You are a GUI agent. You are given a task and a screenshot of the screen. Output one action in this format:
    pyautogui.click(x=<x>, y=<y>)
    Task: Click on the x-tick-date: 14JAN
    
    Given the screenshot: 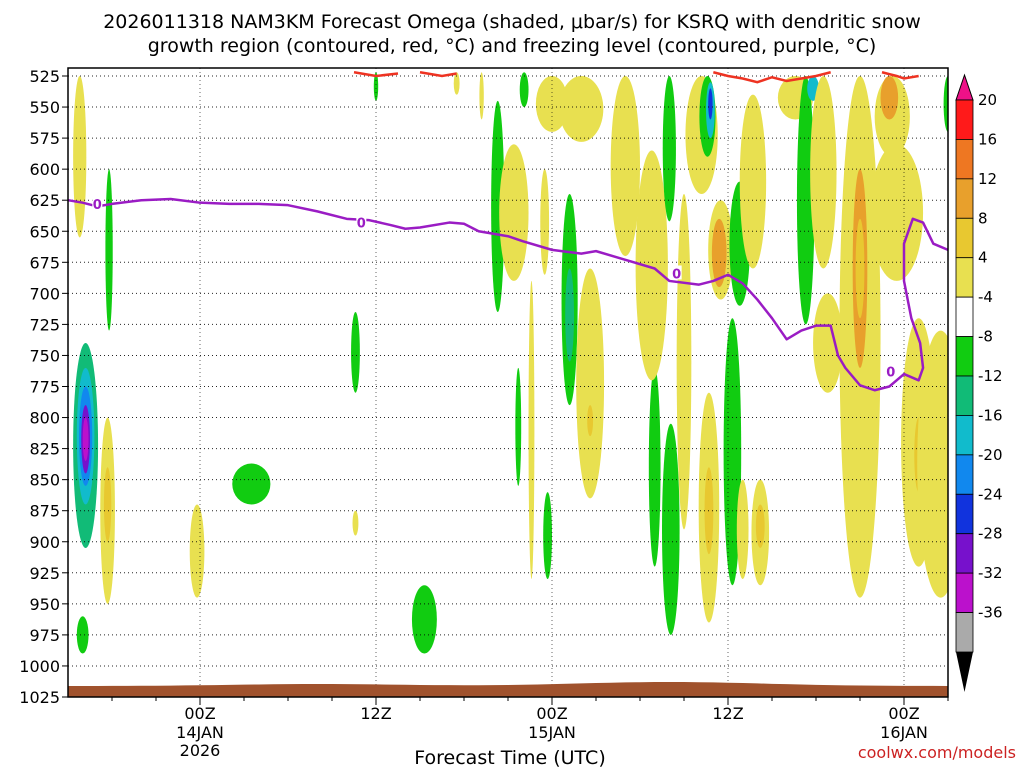 What is the action you would take?
    pyautogui.click(x=200, y=732)
    